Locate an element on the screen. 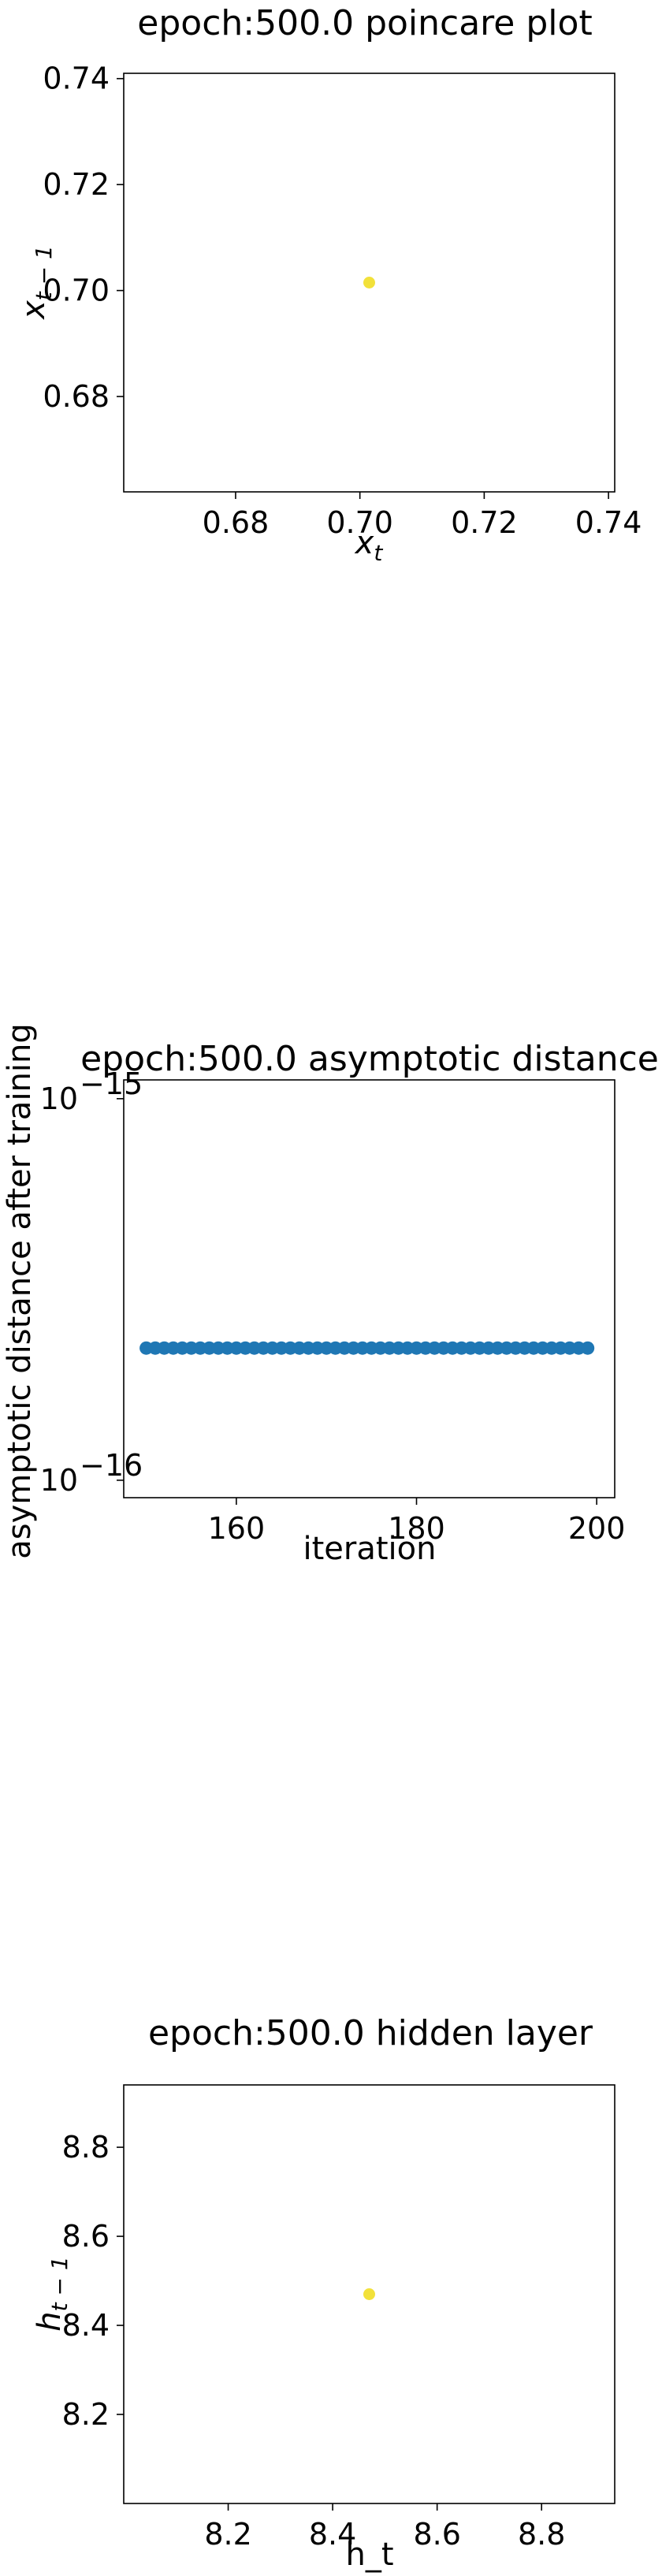 The image size is (662, 2576). poincare-plot-points is located at coordinates (369, 282).